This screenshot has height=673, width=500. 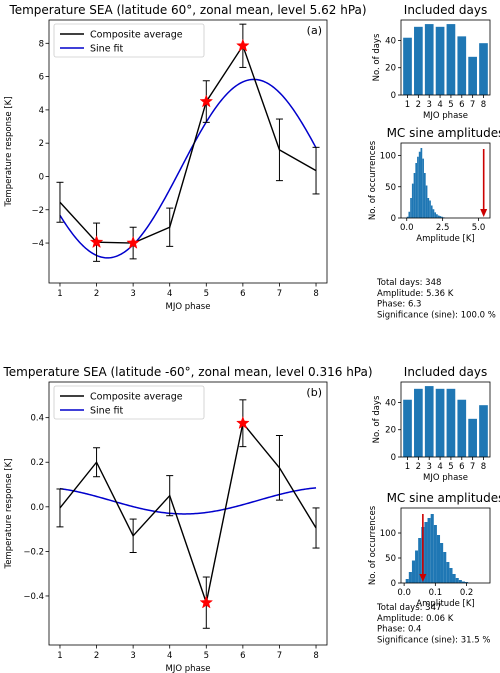 What do you see at coordinates (390, 559) in the screenshot?
I see `panel-b-hist-y-tick-label: 50` at bounding box center [390, 559].